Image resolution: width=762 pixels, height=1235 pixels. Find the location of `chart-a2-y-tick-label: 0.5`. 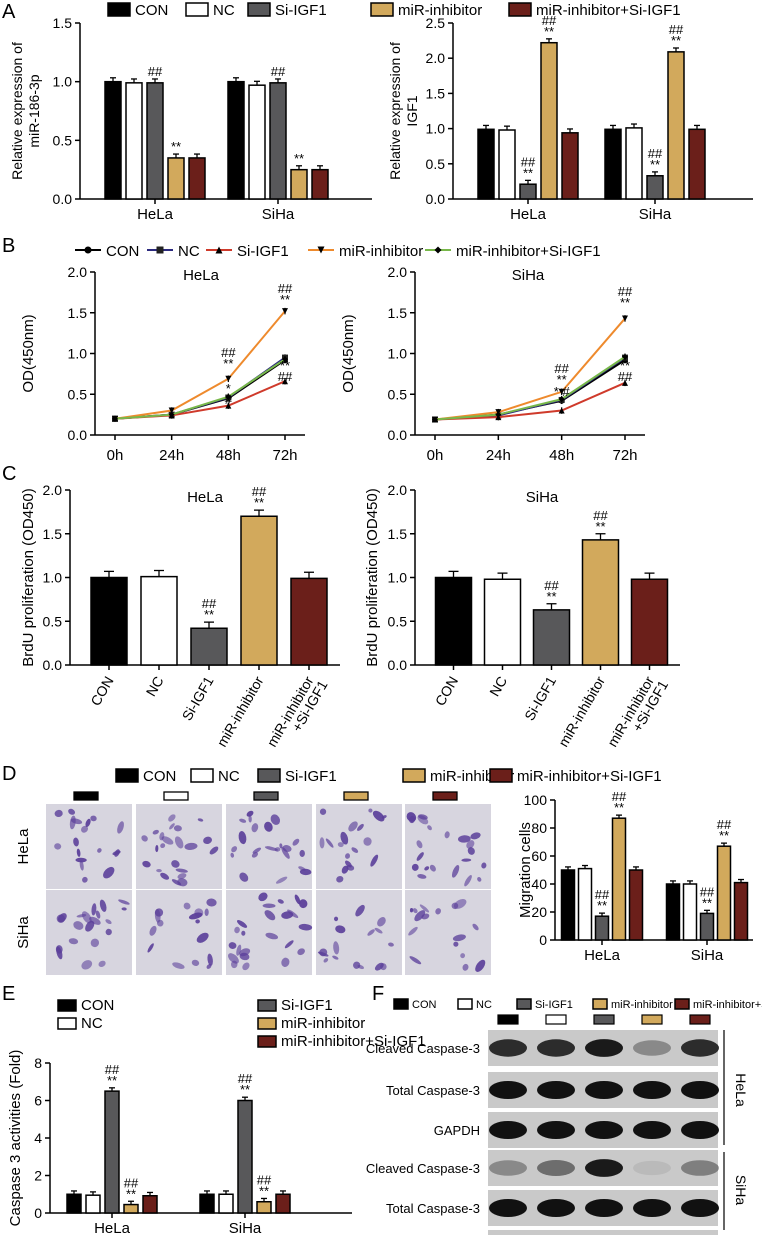

chart-a2-y-tick-label: 0.5 is located at coordinates (436, 164).